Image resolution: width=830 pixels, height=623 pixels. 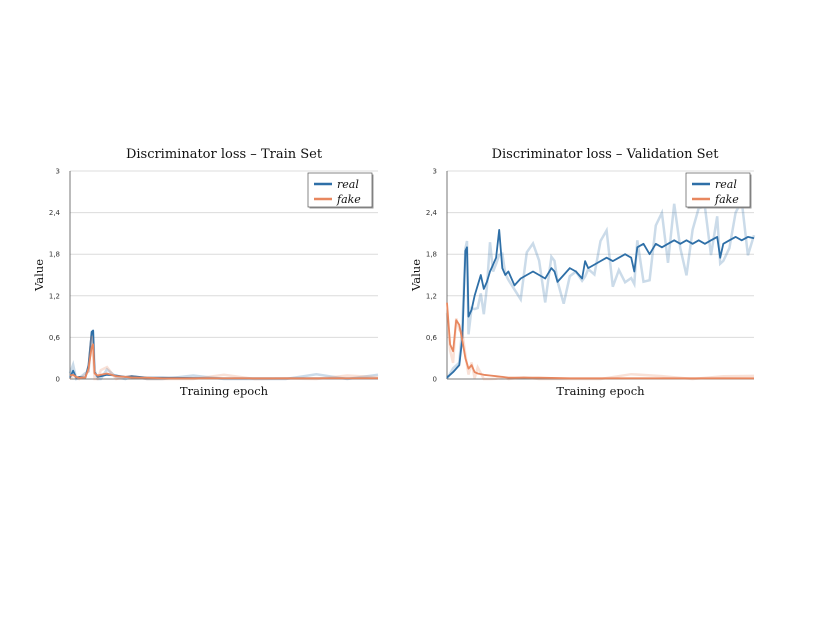 I want to click on series-real-raw-line, so click(x=600, y=288).